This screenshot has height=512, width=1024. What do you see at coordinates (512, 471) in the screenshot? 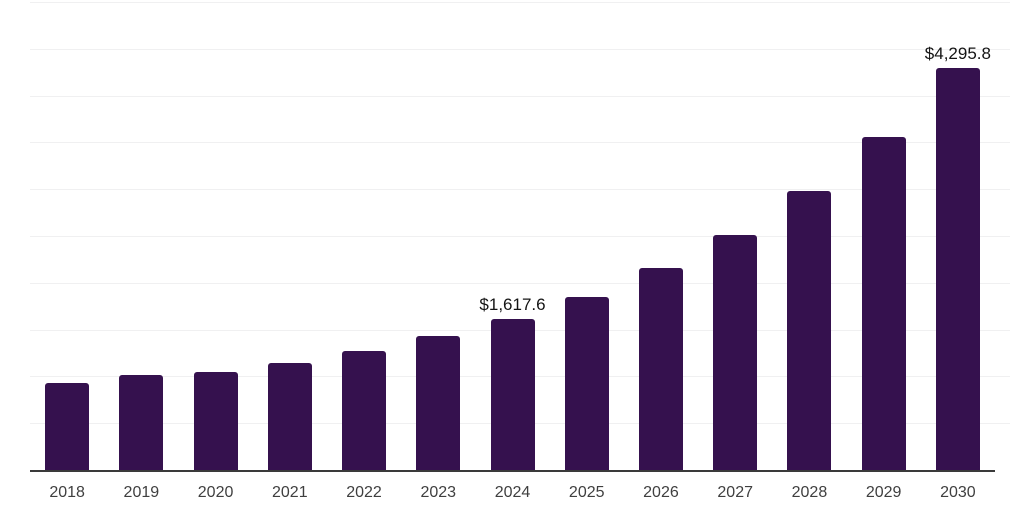
I see `x-axis-line` at bounding box center [512, 471].